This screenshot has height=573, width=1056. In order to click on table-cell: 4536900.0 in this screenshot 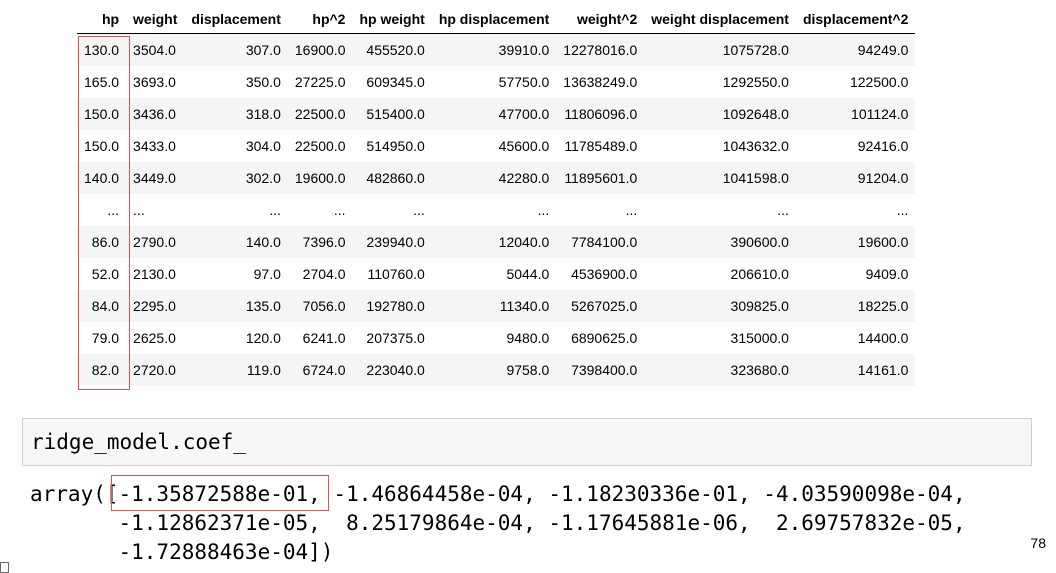, I will do `click(600, 274)`.